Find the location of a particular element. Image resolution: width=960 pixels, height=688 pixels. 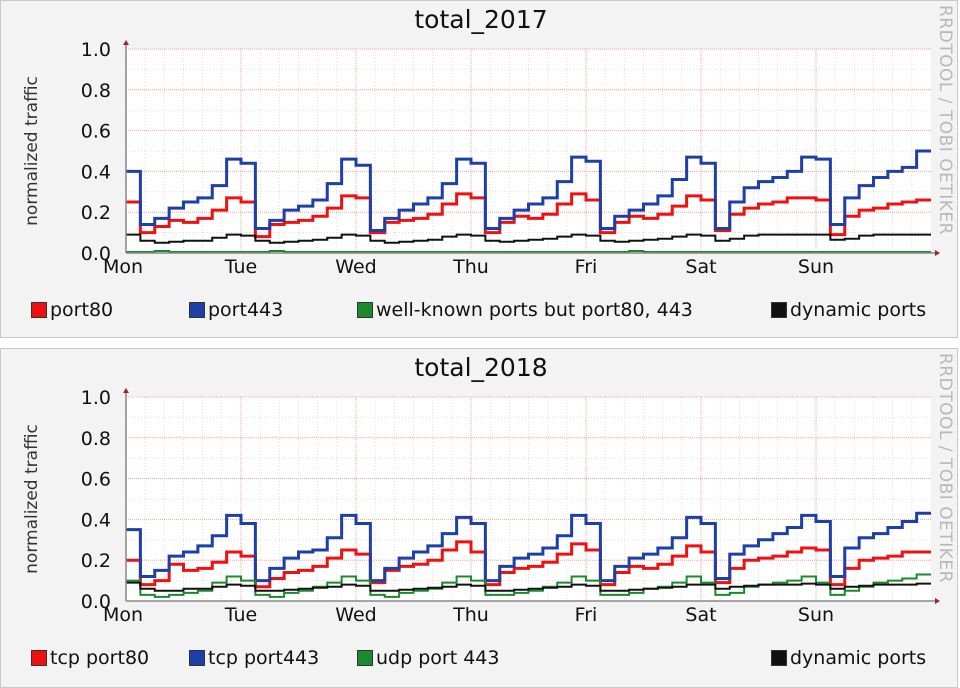

legend-item: port80 is located at coordinates (72, 310).